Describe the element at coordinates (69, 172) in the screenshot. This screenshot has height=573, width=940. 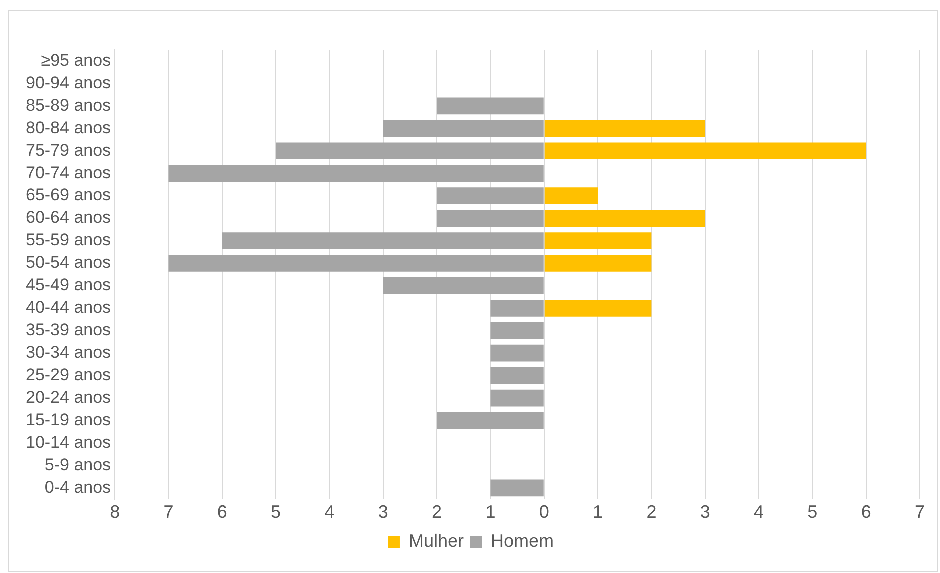
I see `y-tick-label: 70-74 anos` at that location.